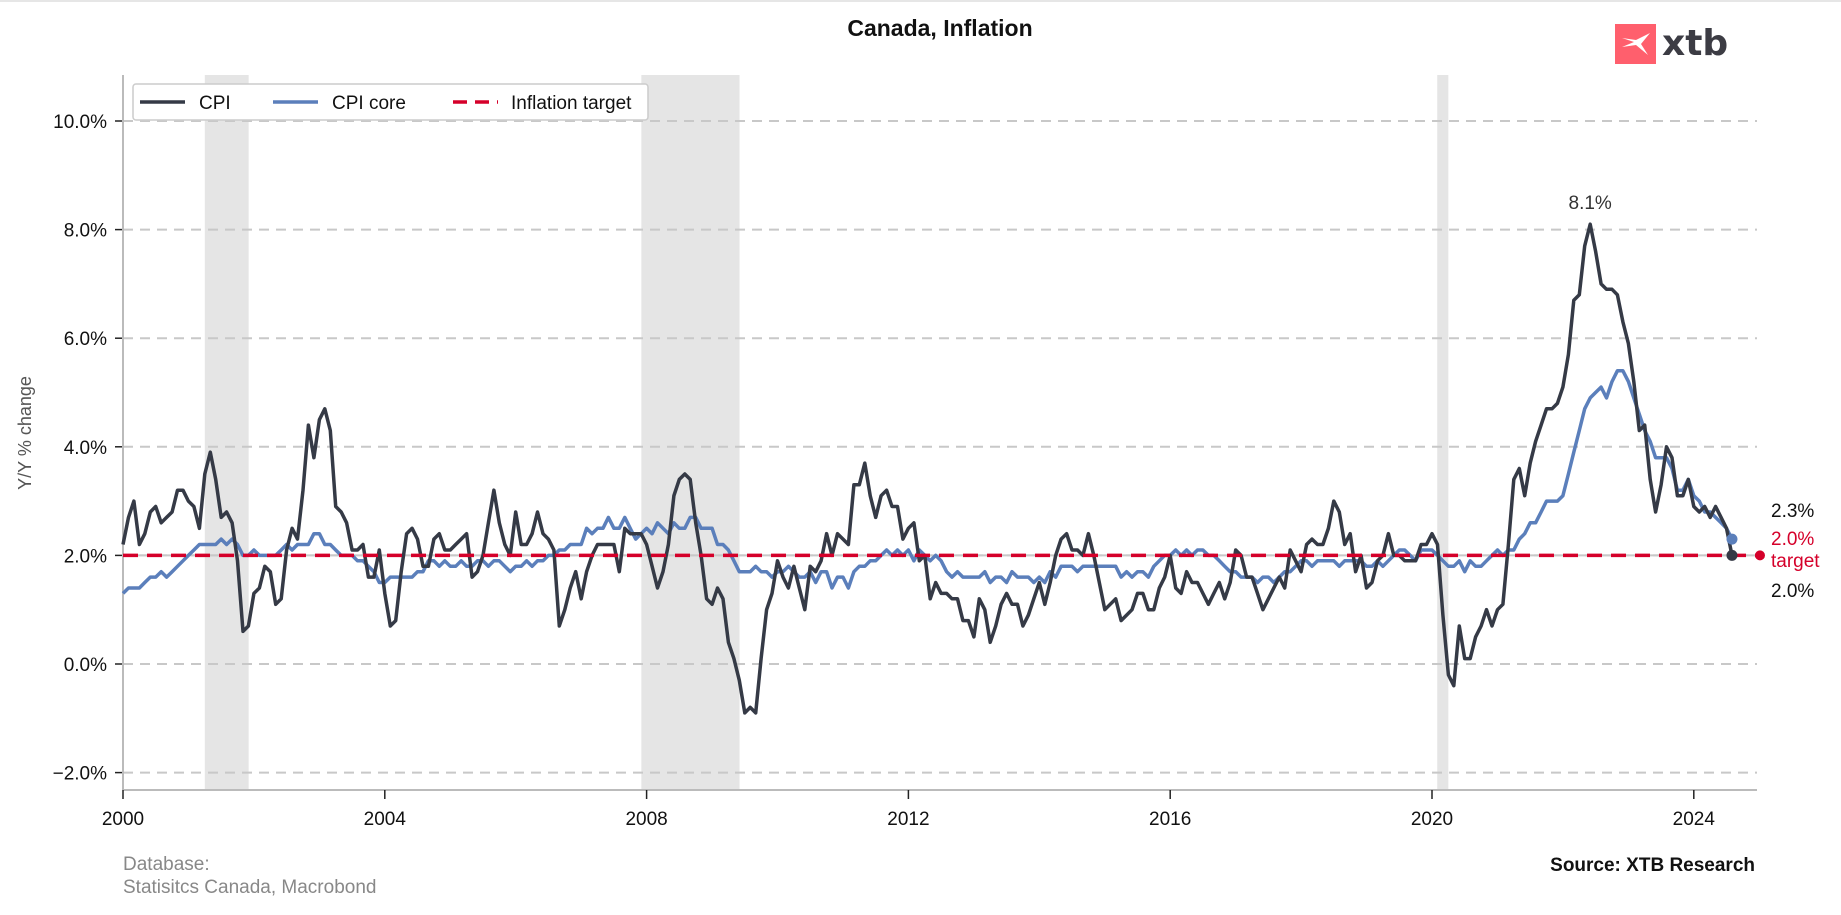 This screenshot has height=915, width=1841. Describe the element at coordinates (1695, 43) in the screenshot. I see `logo-text: xtb` at that location.